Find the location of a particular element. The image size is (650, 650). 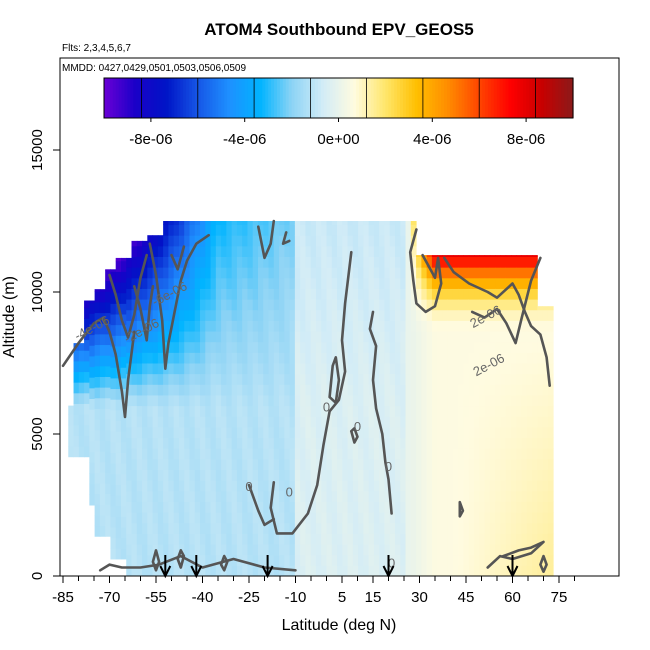

x-axis: -85 -70 -55 -40 -25 -10 5 15 30 45 60 75 is located at coordinates (313, 591).